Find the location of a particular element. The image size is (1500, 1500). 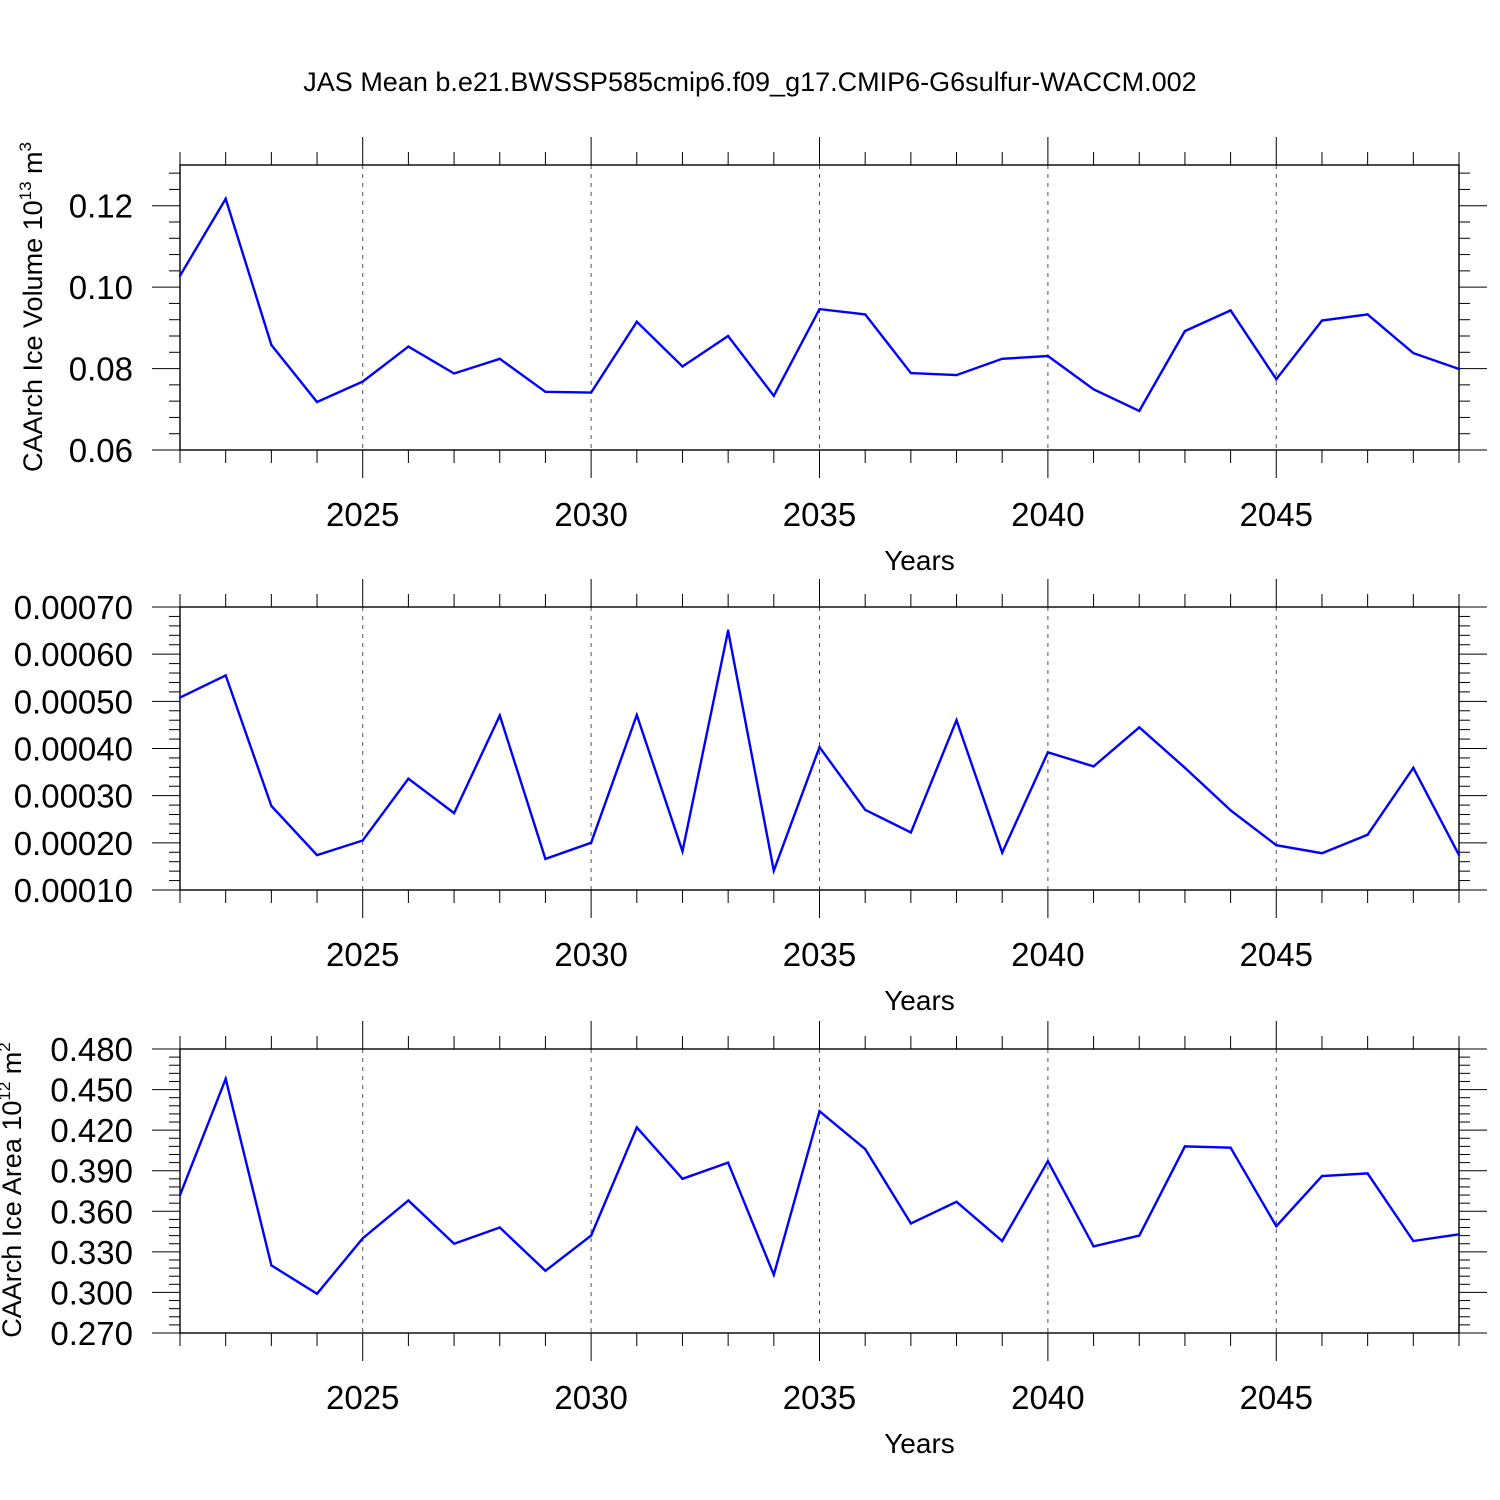

y-tick-label: 0.08 is located at coordinates (101, 369).